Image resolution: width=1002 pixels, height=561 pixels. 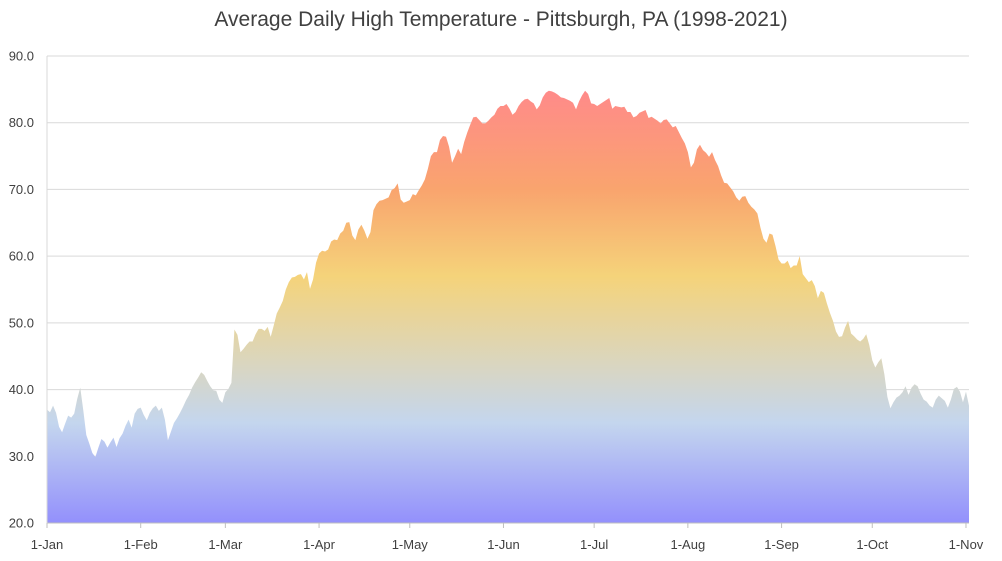 I want to click on x-tick-label: 1-Nov, so click(x=966, y=544).